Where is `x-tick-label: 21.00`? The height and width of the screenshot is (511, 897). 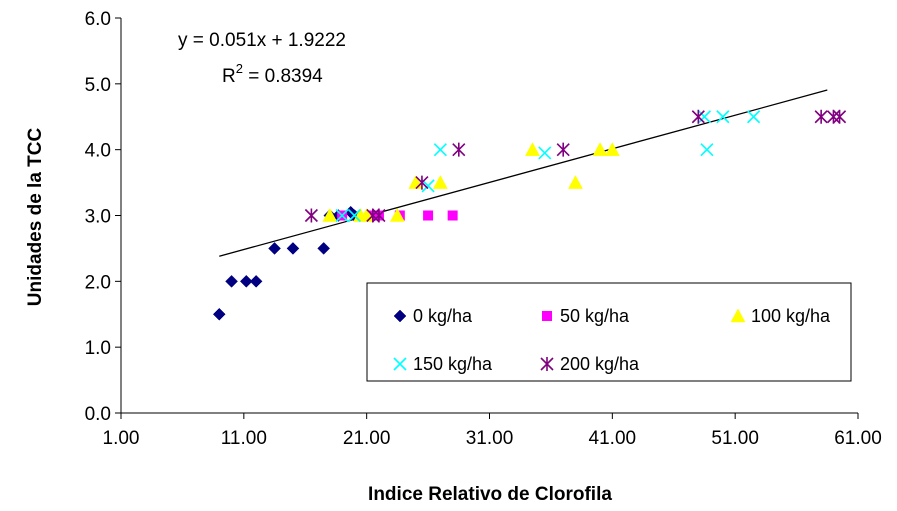
x-tick-label: 21.00 is located at coordinates (367, 438).